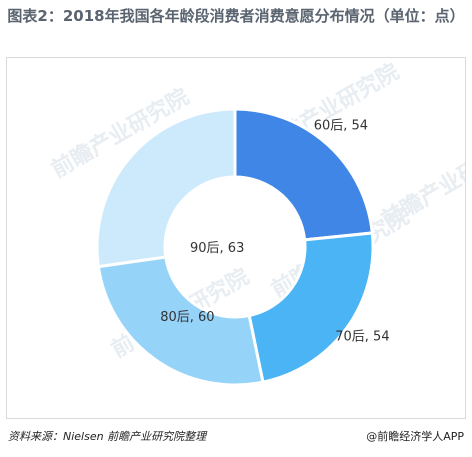 Image resolution: width=472 pixels, height=457 pixels. What do you see at coordinates (421, 184) in the screenshot?
I see `watermark-text: 前瞻产业研究院` at bounding box center [421, 184].